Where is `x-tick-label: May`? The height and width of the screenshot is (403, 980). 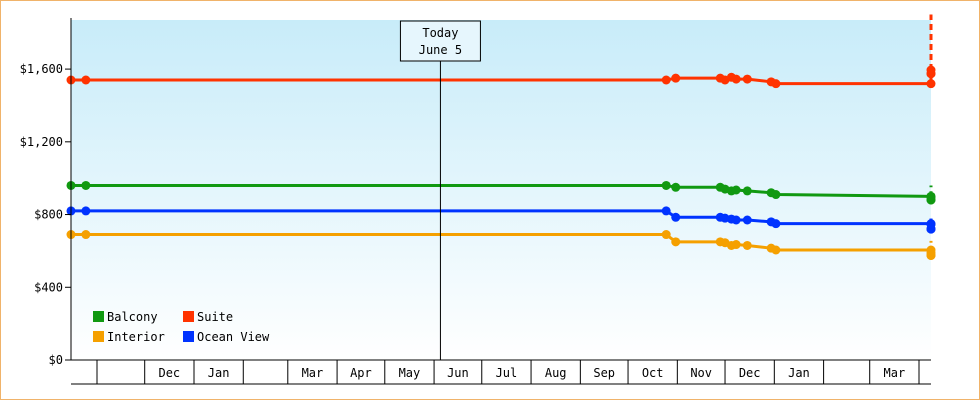
x-tick-label: May is located at coordinates (410, 373).